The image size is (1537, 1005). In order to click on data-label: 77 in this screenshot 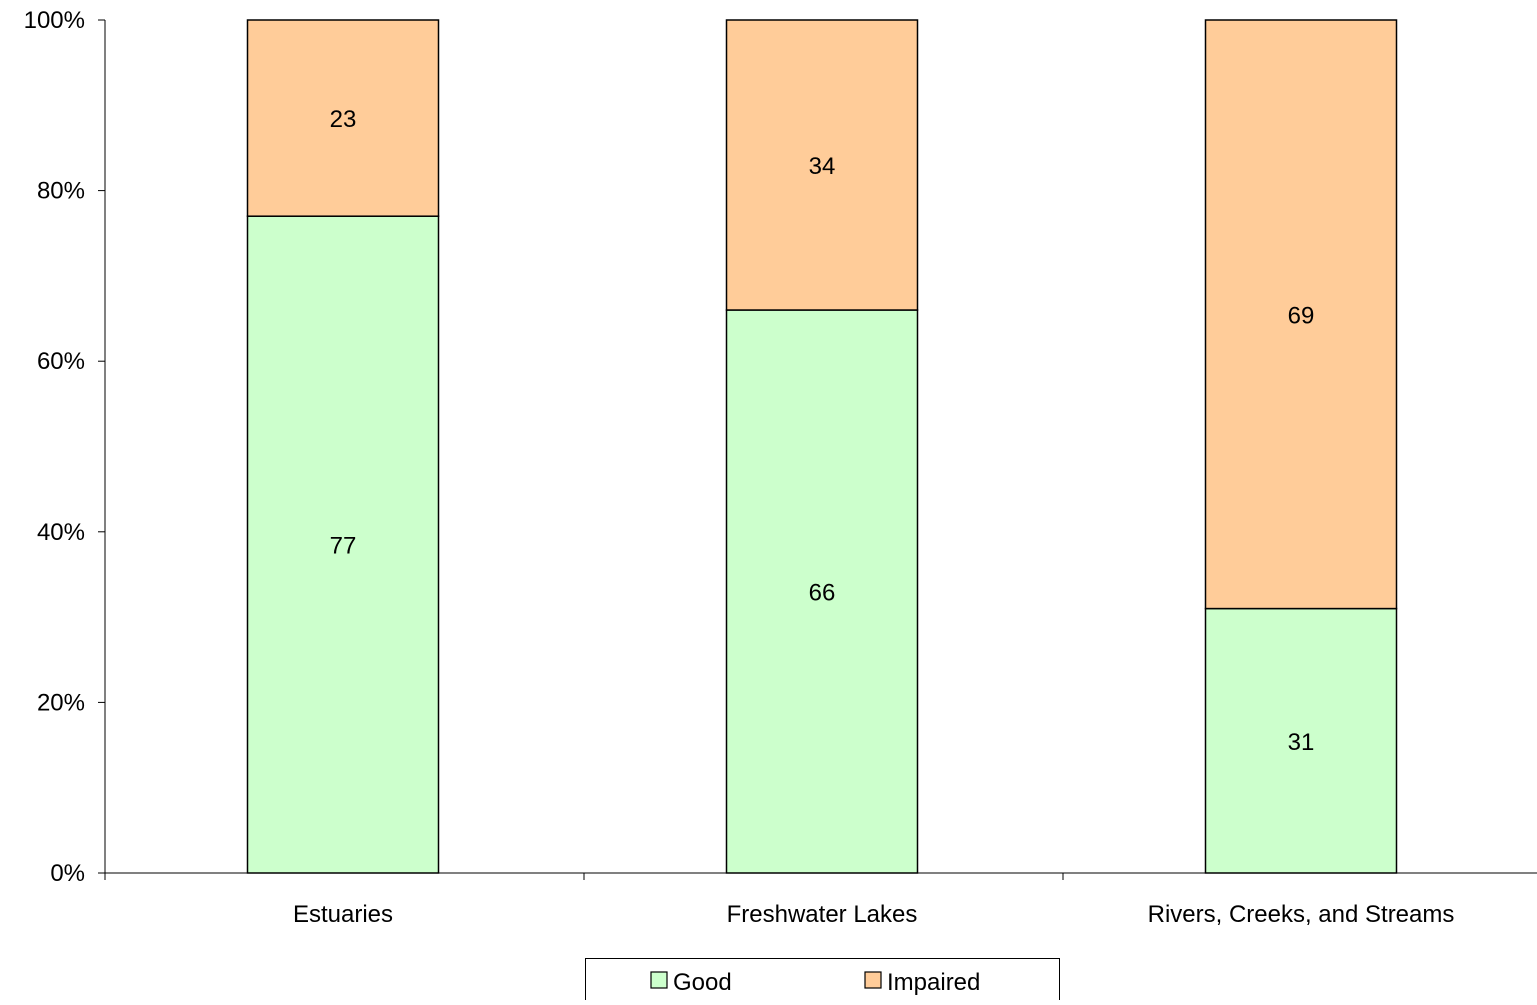, I will do `click(343, 546)`.